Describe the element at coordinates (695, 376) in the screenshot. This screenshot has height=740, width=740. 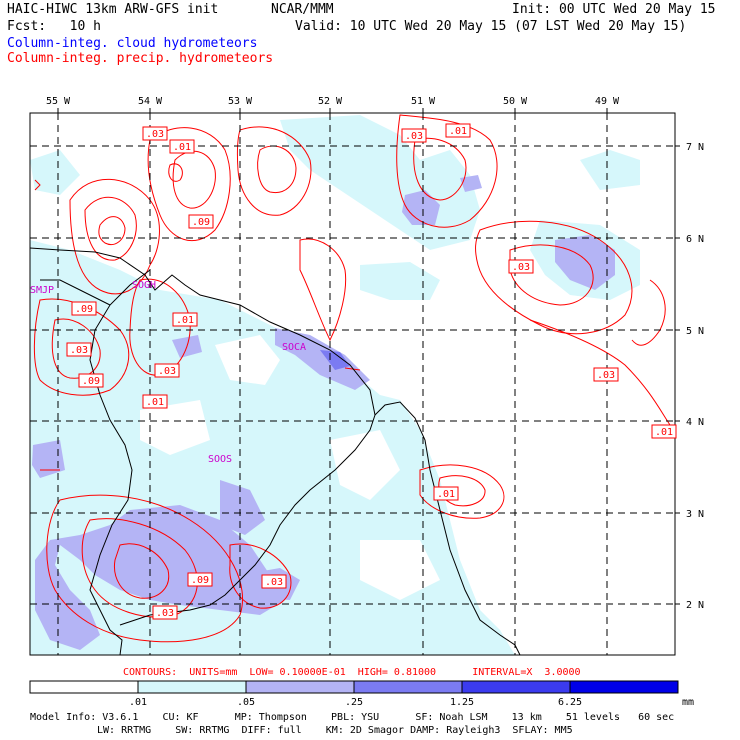
I see `lat-labels: 7 N 6 N 5 N 4 N 3 N 2 N` at that location.